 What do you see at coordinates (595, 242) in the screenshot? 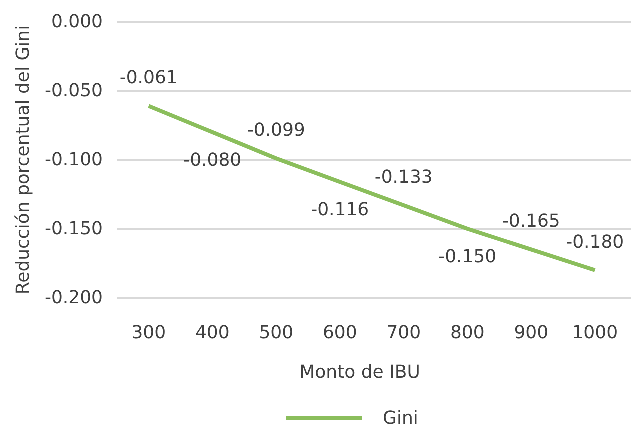
I see `data-label: -0.180` at bounding box center [595, 242].